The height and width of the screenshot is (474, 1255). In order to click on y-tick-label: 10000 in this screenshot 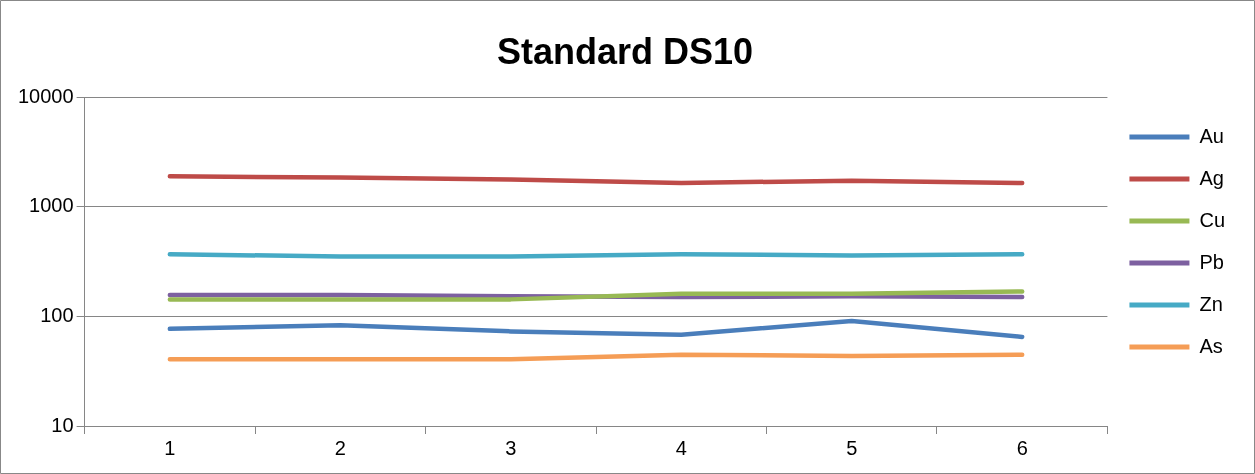, I will do `click(45, 95)`.